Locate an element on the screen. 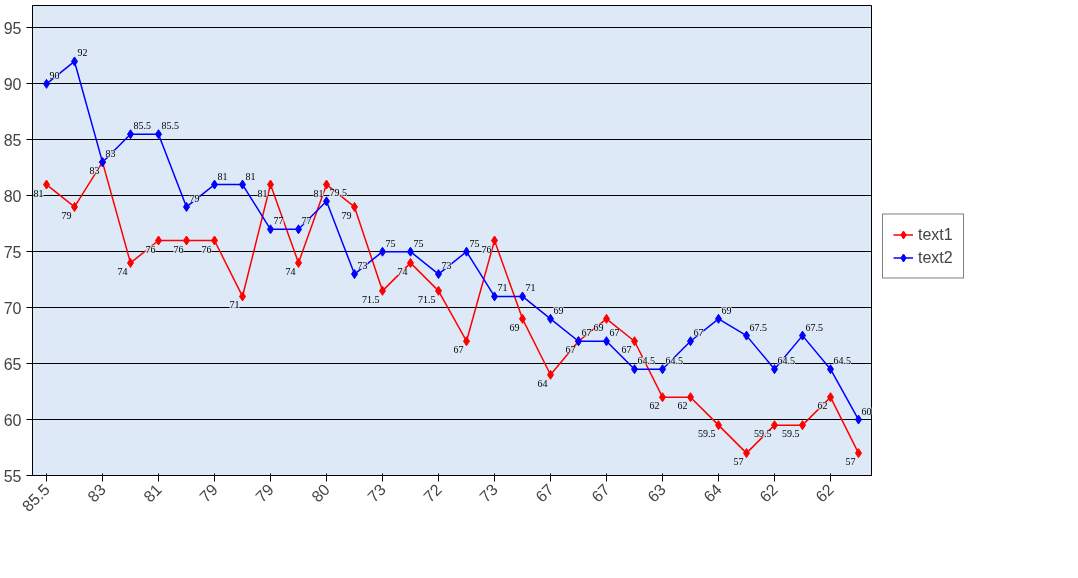  x-tick-label: 63 is located at coordinates (656, 493).